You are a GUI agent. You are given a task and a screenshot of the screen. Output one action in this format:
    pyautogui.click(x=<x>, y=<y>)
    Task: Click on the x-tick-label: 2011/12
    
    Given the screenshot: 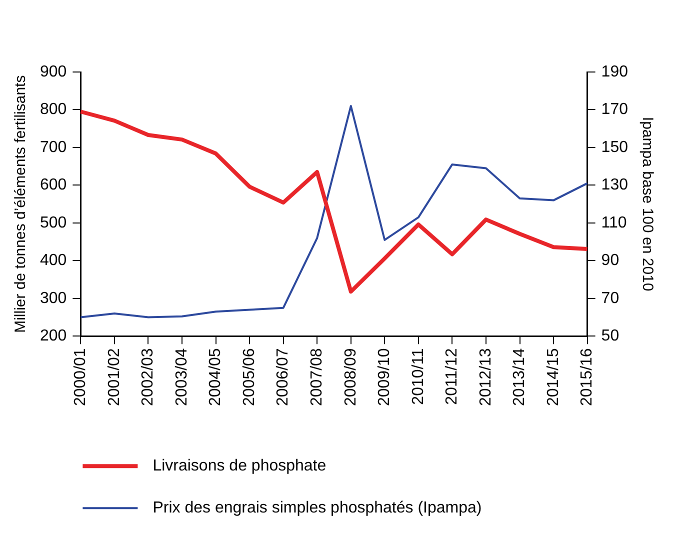 What is the action you would take?
    pyautogui.click(x=452, y=376)
    